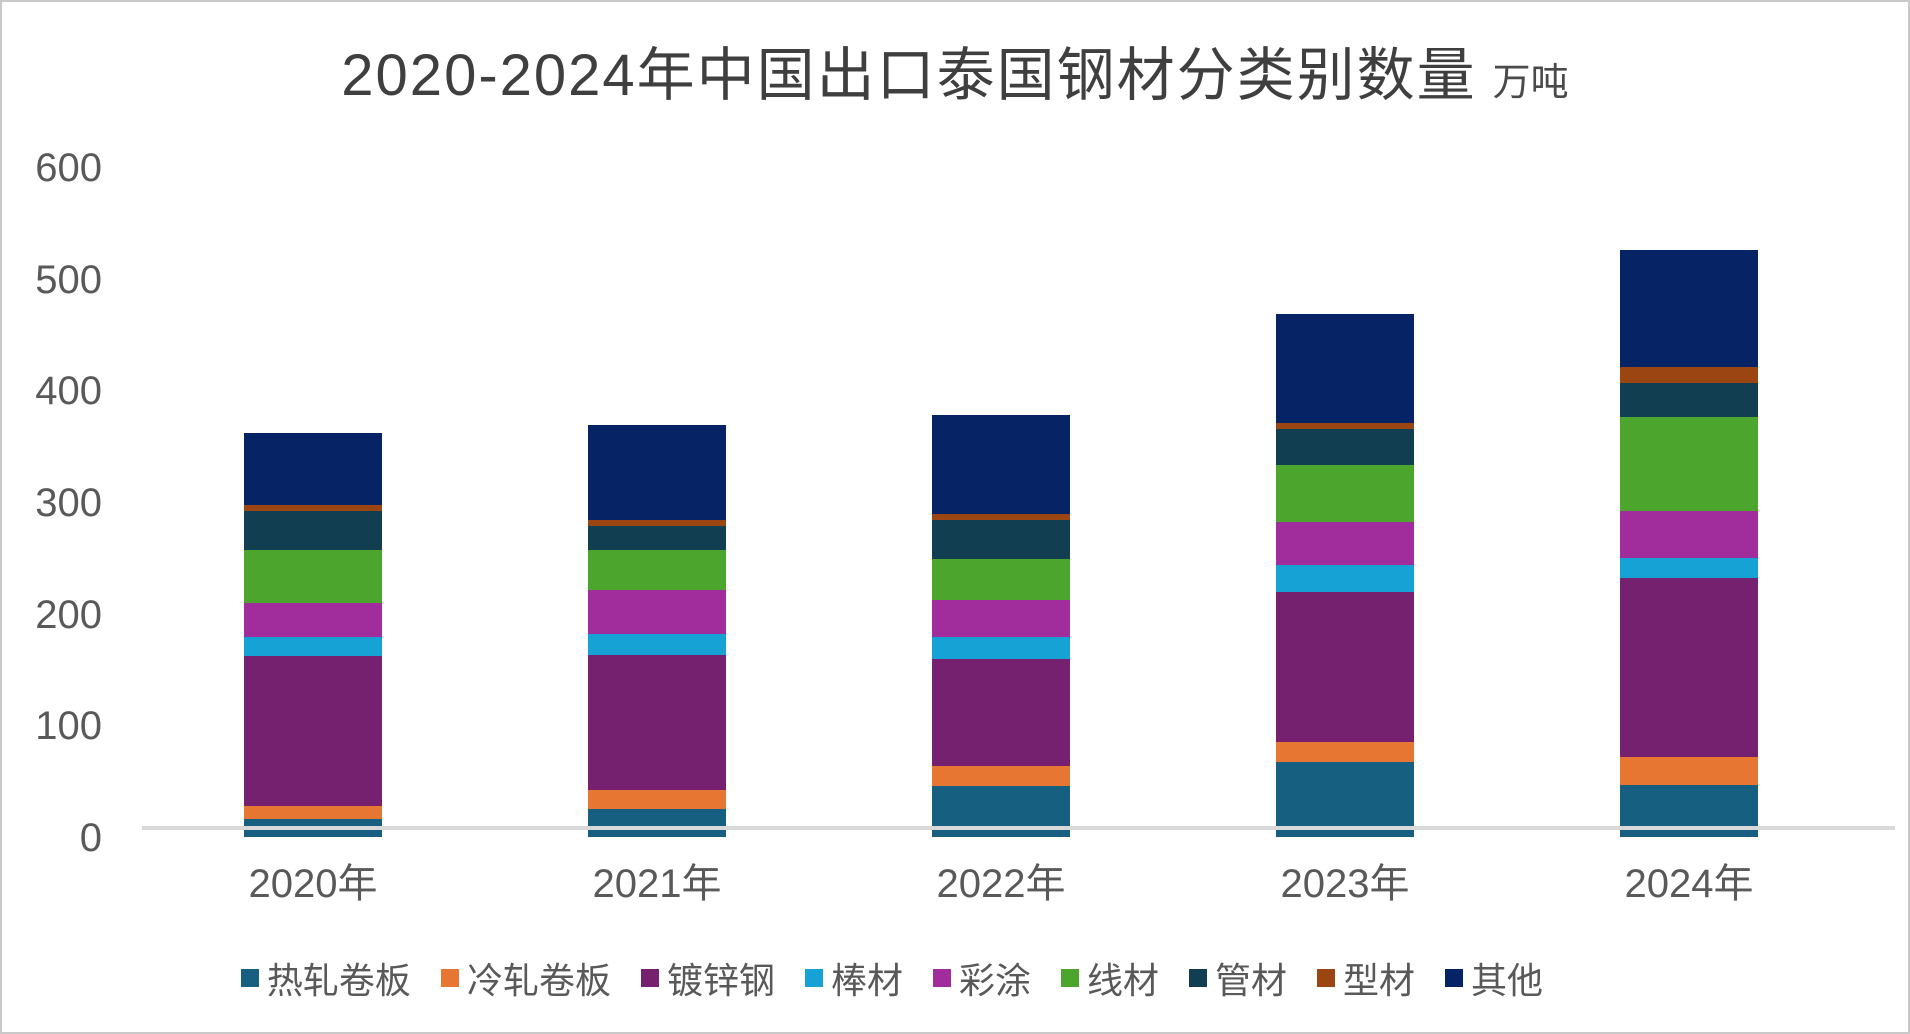 Image resolution: width=1910 pixels, height=1034 pixels. I want to click on legend-label: 镀锌钢, so click(720, 980).